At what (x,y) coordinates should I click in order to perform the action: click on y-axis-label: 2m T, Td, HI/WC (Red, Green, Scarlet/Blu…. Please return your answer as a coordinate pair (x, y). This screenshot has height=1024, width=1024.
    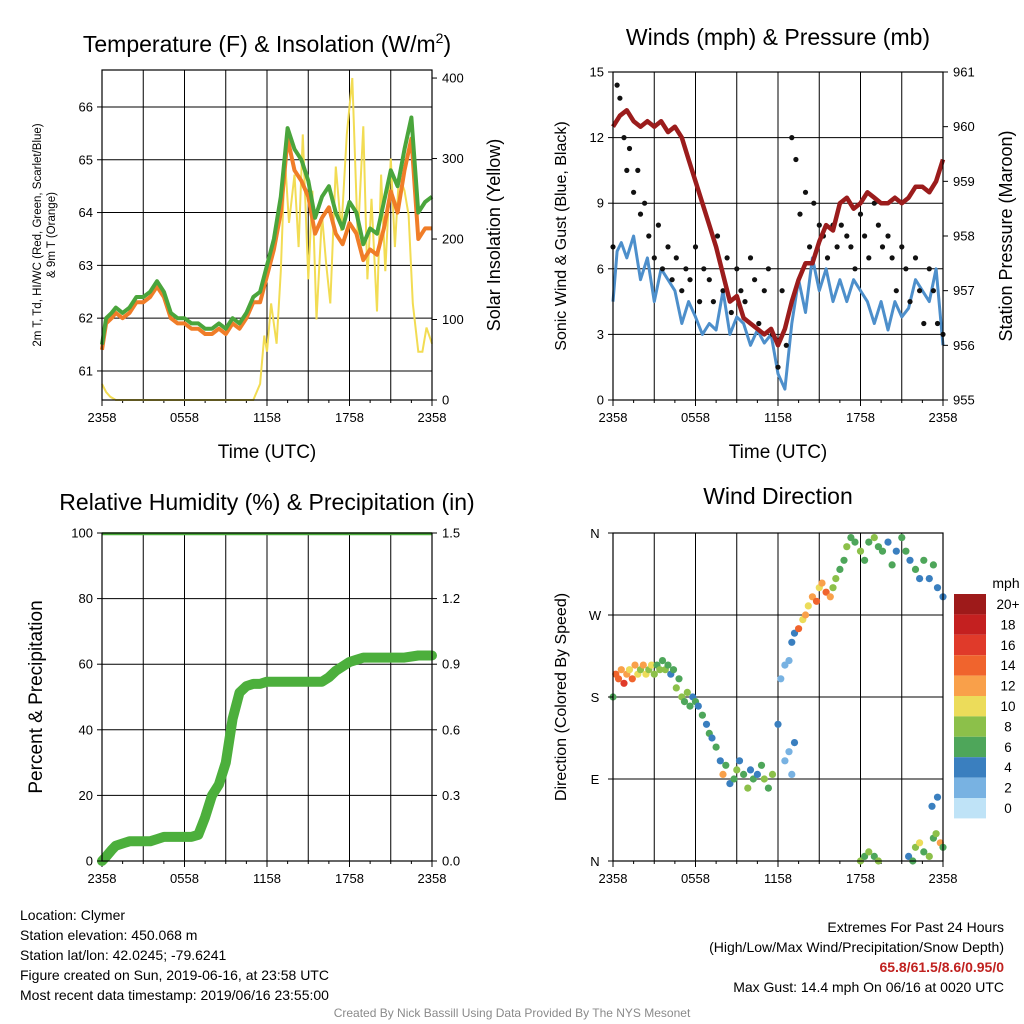
    Looking at the image, I should click on (38, 234).